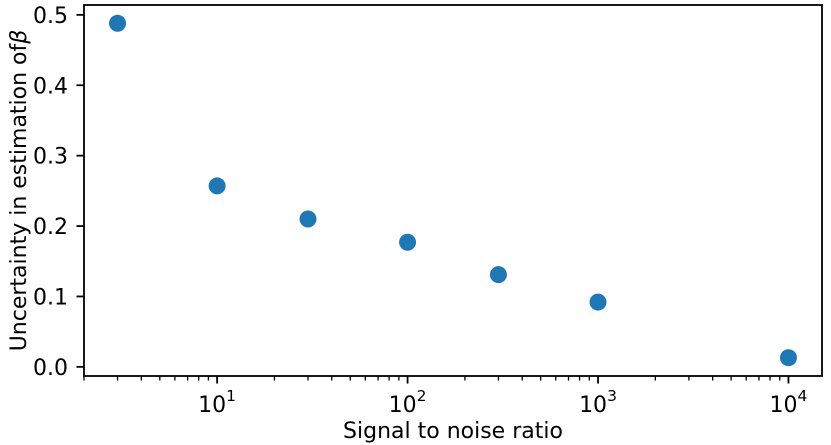 This screenshot has width=831, height=445. I want to click on x-minor-ticks, so click(432, 378).